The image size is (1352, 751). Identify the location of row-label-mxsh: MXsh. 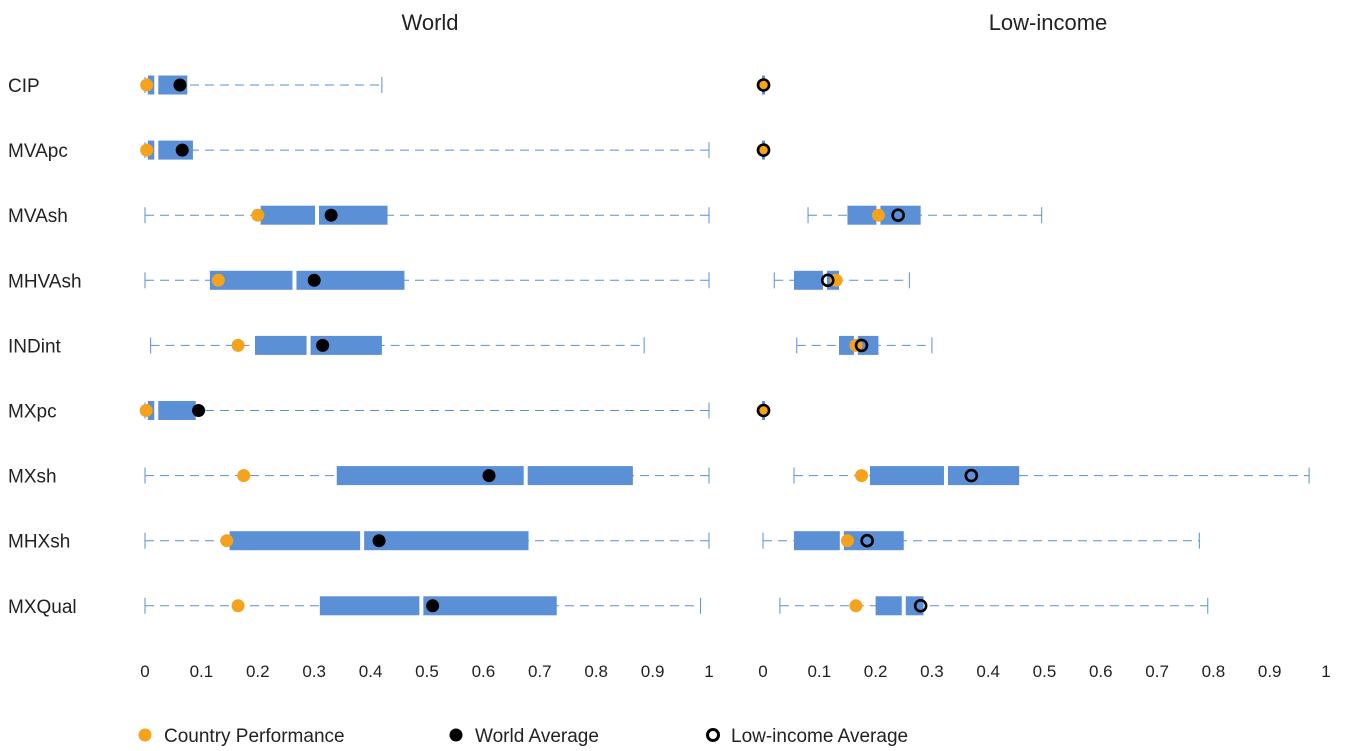
(32, 477).